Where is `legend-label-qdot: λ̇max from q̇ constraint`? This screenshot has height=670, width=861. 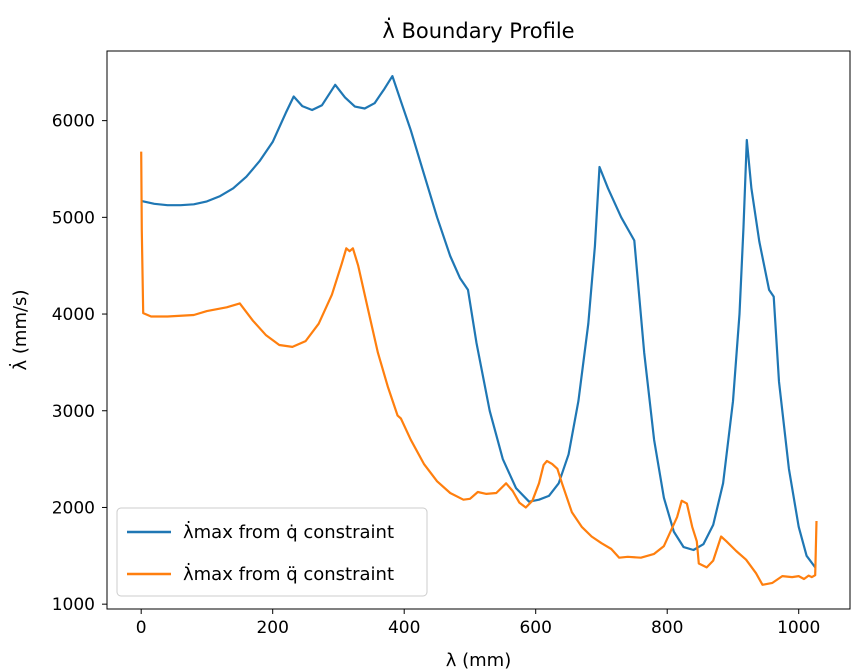
legend-label-qdot: λ̇max from q̇ constraint is located at coordinates (288, 531).